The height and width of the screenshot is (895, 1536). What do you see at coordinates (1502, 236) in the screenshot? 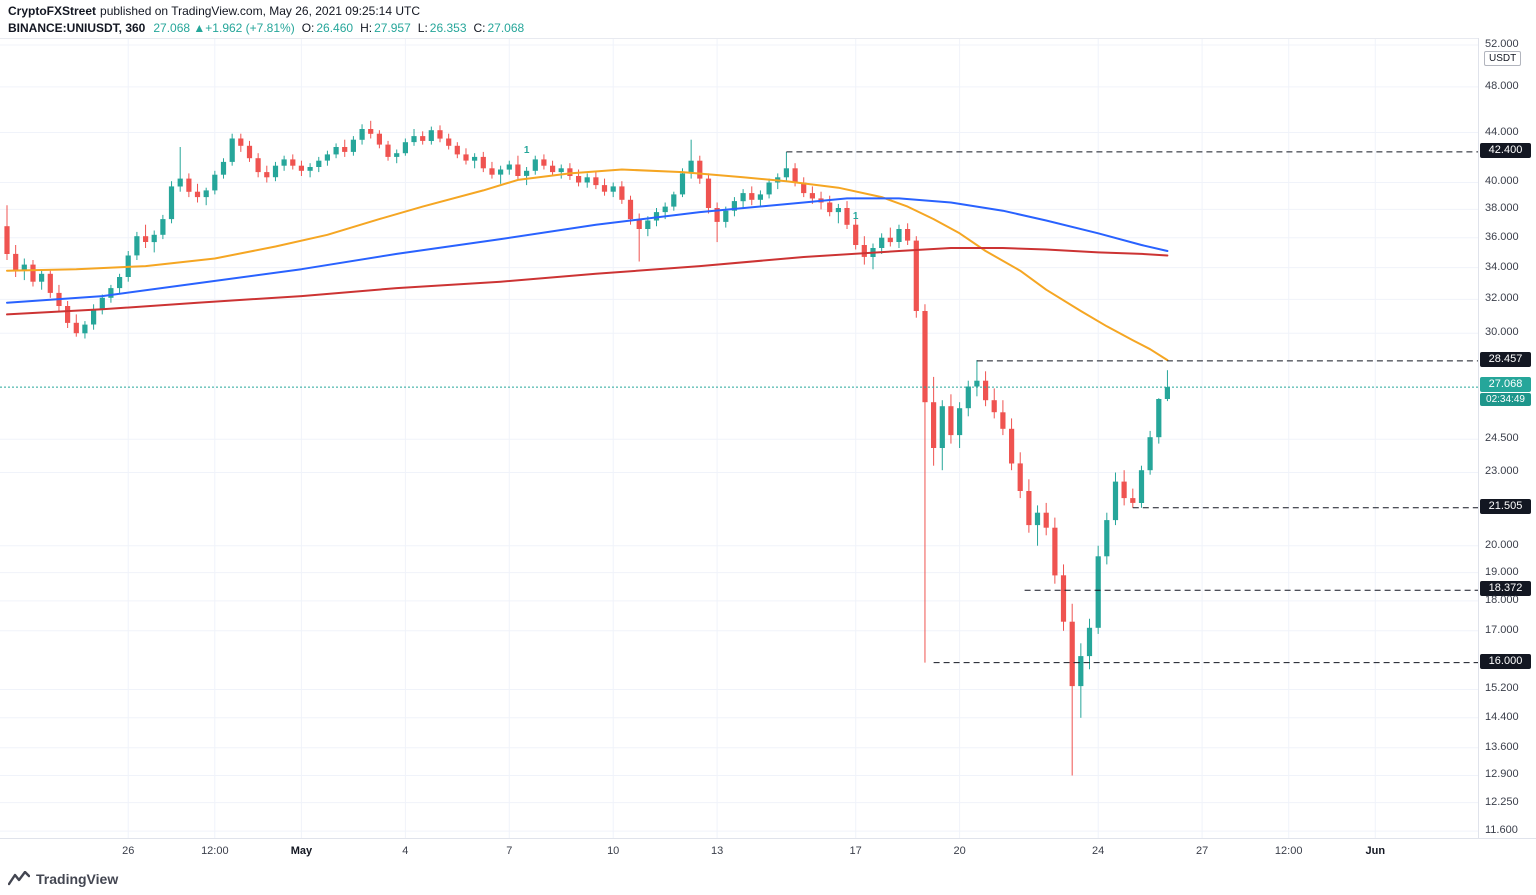
I see `price-tick-label: 36.000` at bounding box center [1502, 236].